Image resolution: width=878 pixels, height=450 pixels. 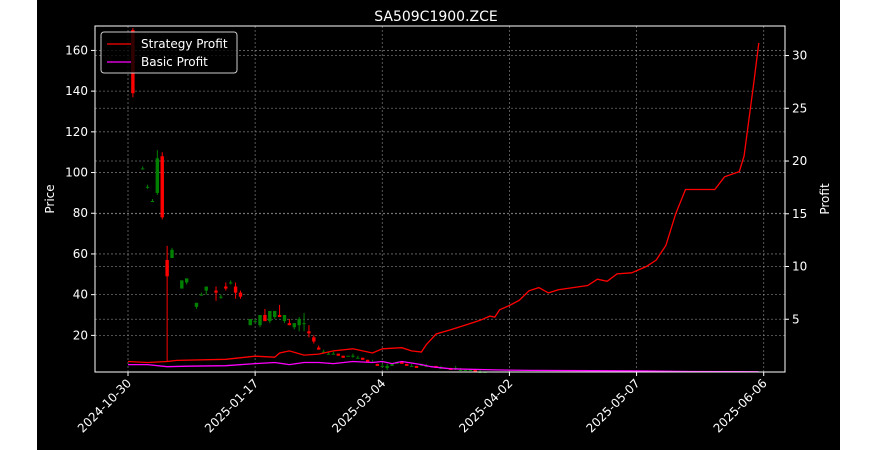 What do you see at coordinates (231, 405) in the screenshot?
I see `x-tick-label: 2025-01-17` at bounding box center [231, 405].